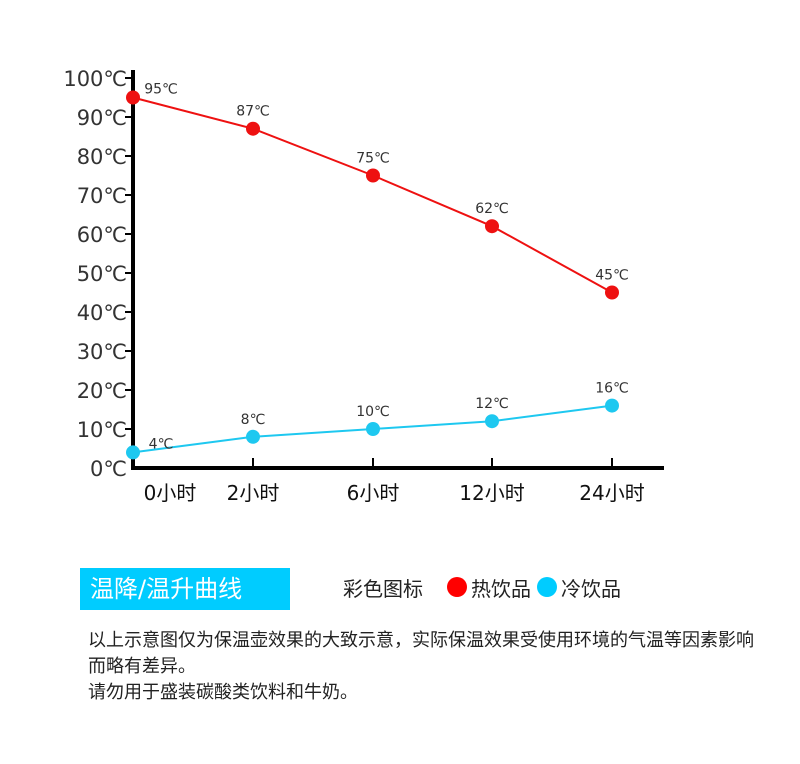 The width and height of the screenshot is (800, 764). I want to click on y-tick-label: 0℃, so click(108, 469).